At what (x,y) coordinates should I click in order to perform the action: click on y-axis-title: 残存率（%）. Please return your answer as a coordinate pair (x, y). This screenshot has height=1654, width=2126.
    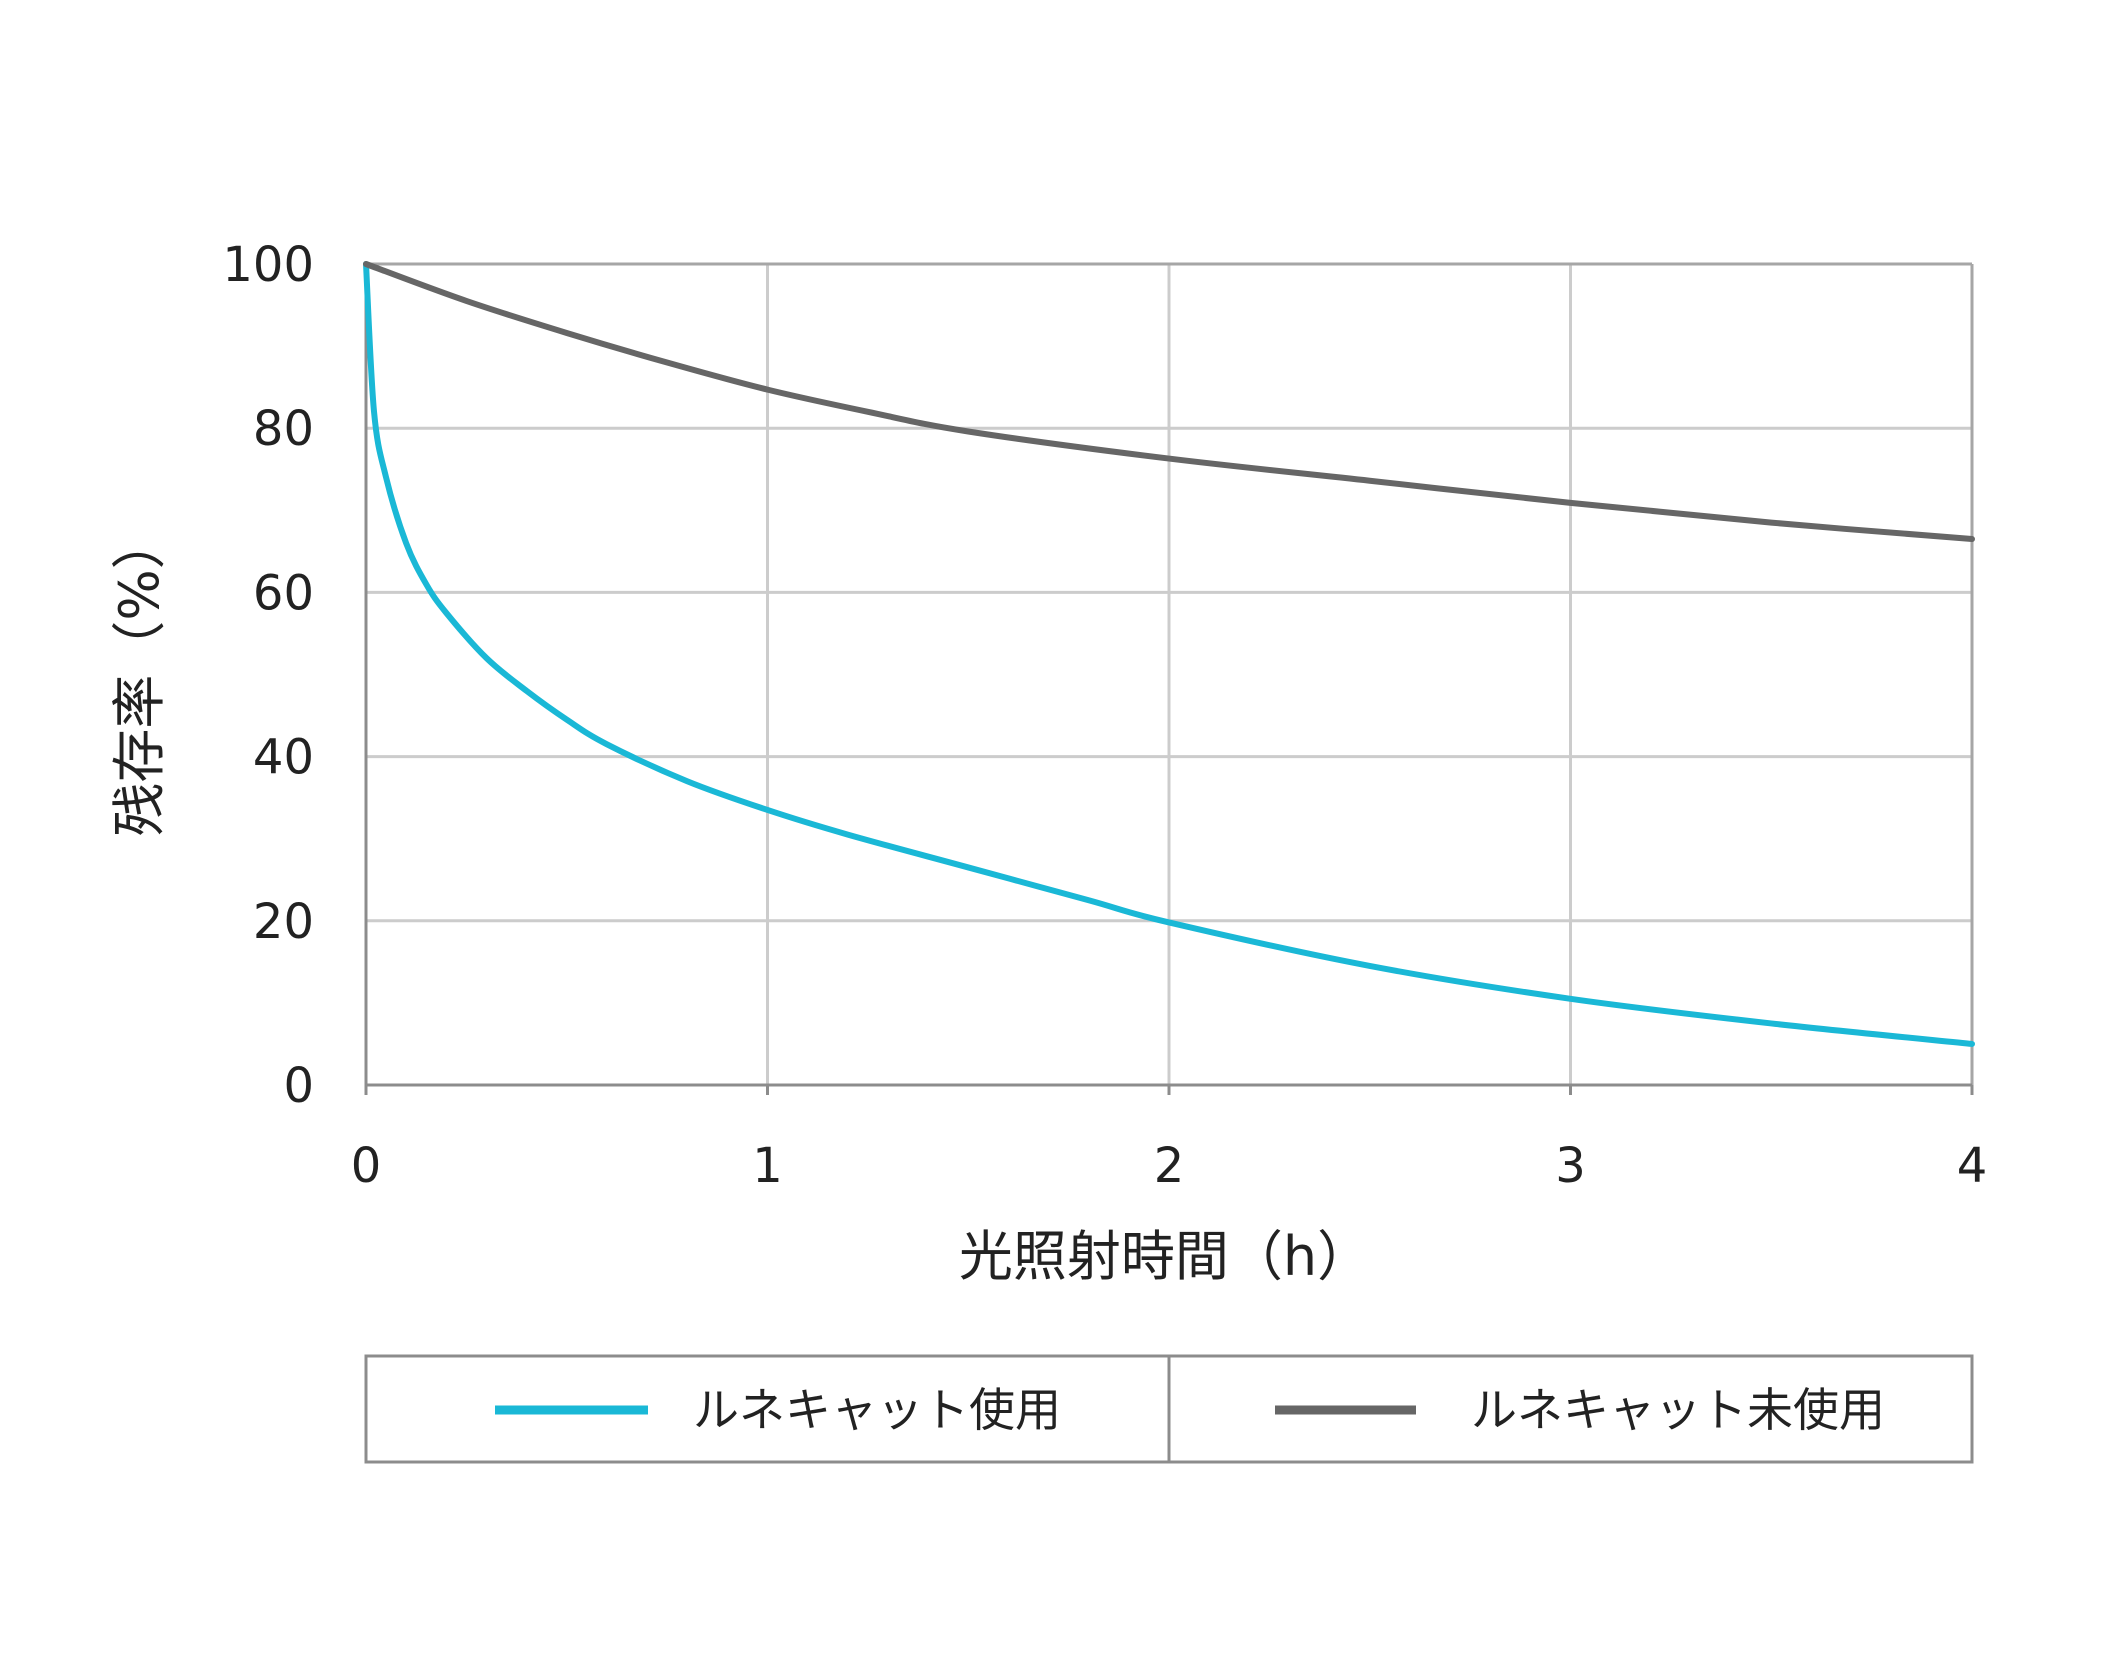
    Looking at the image, I should click on (139, 675).